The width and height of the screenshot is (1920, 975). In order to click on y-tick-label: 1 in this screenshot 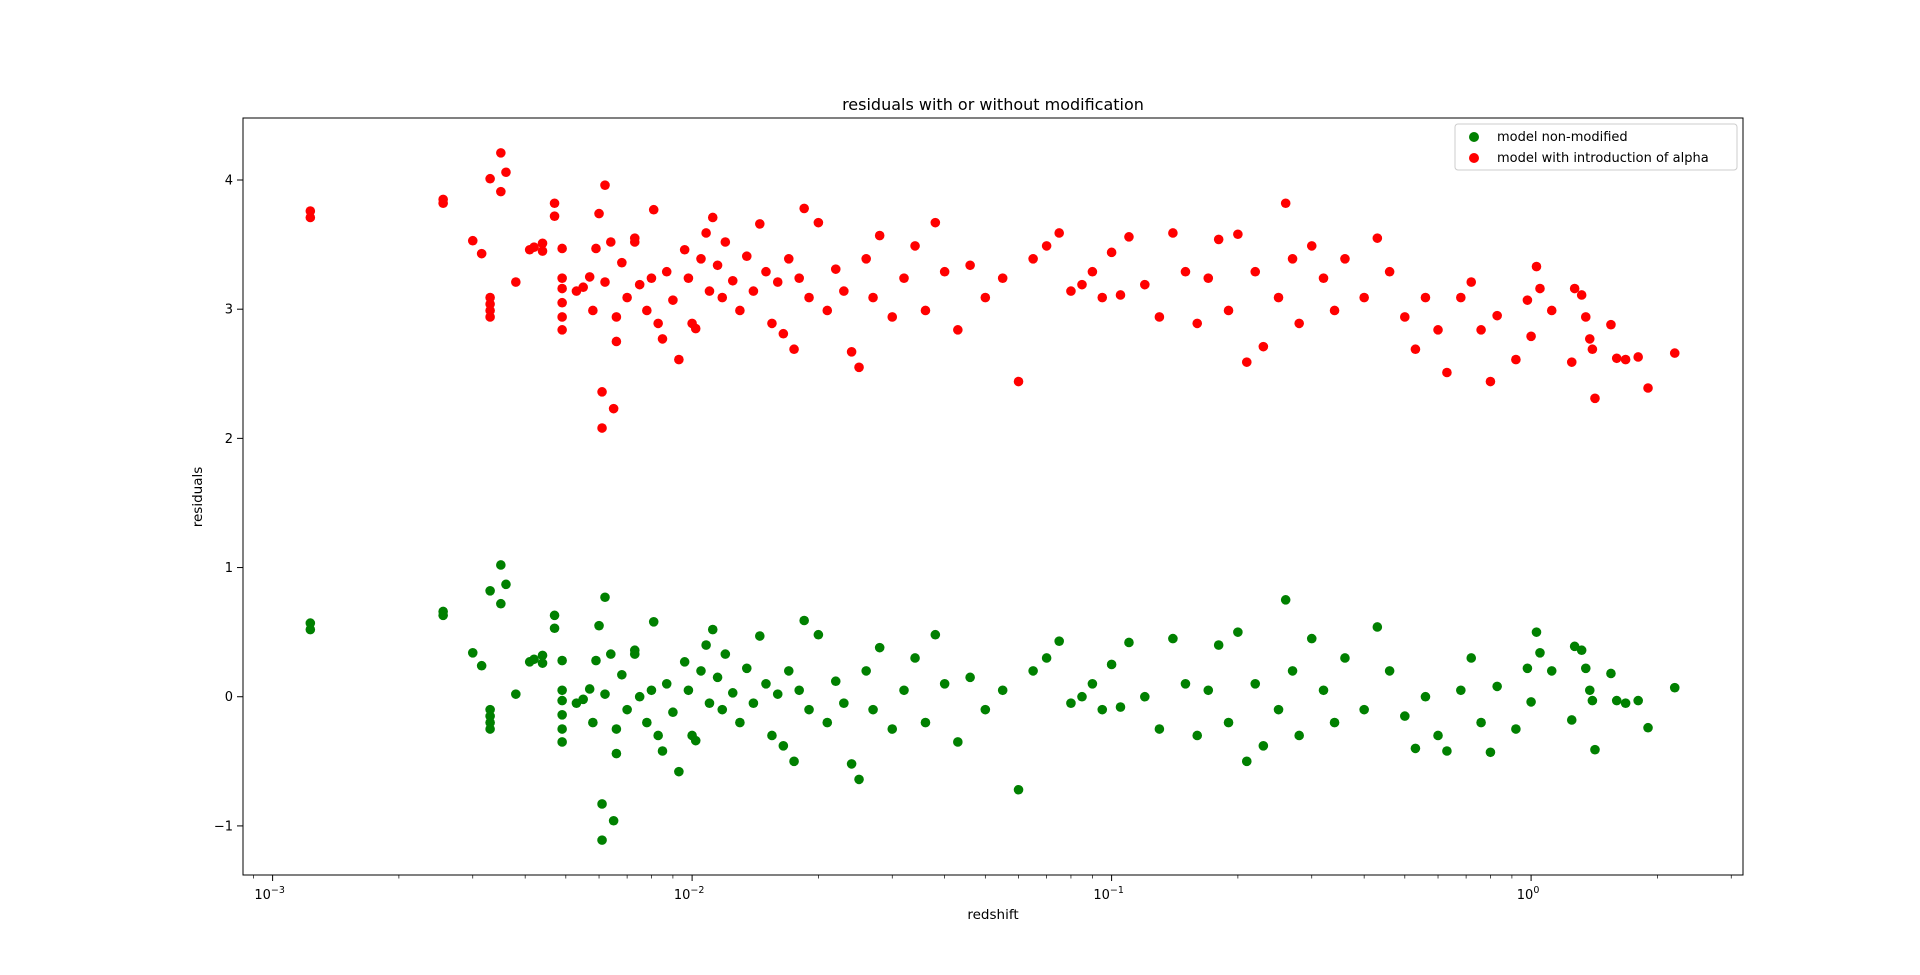, I will do `click(229, 568)`.